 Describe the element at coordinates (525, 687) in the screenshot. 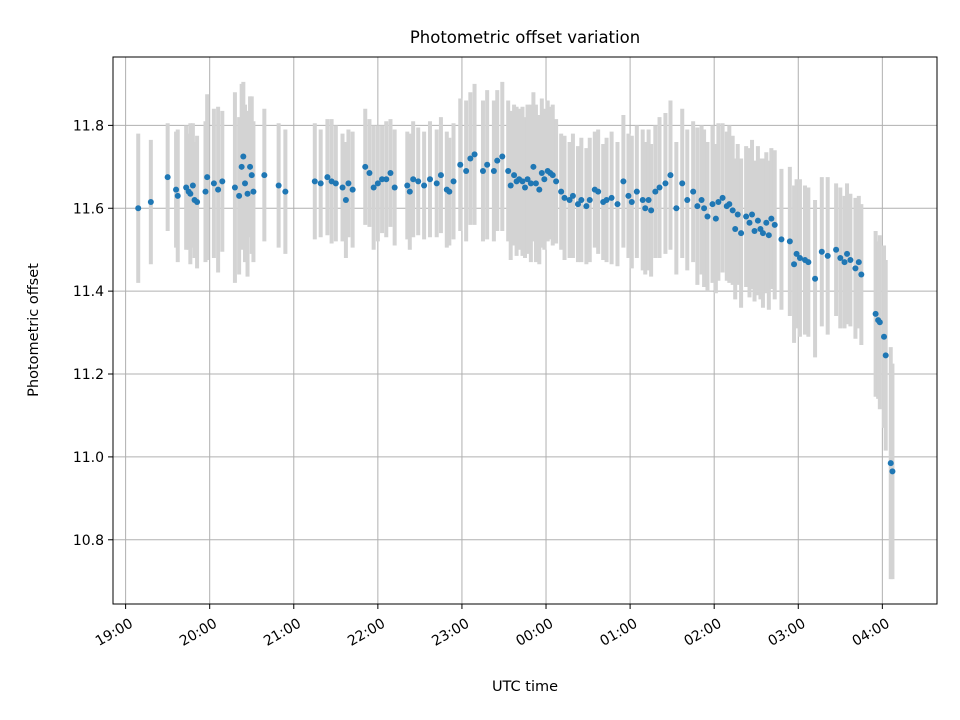

I see `x-axis-label: UTC time` at that location.